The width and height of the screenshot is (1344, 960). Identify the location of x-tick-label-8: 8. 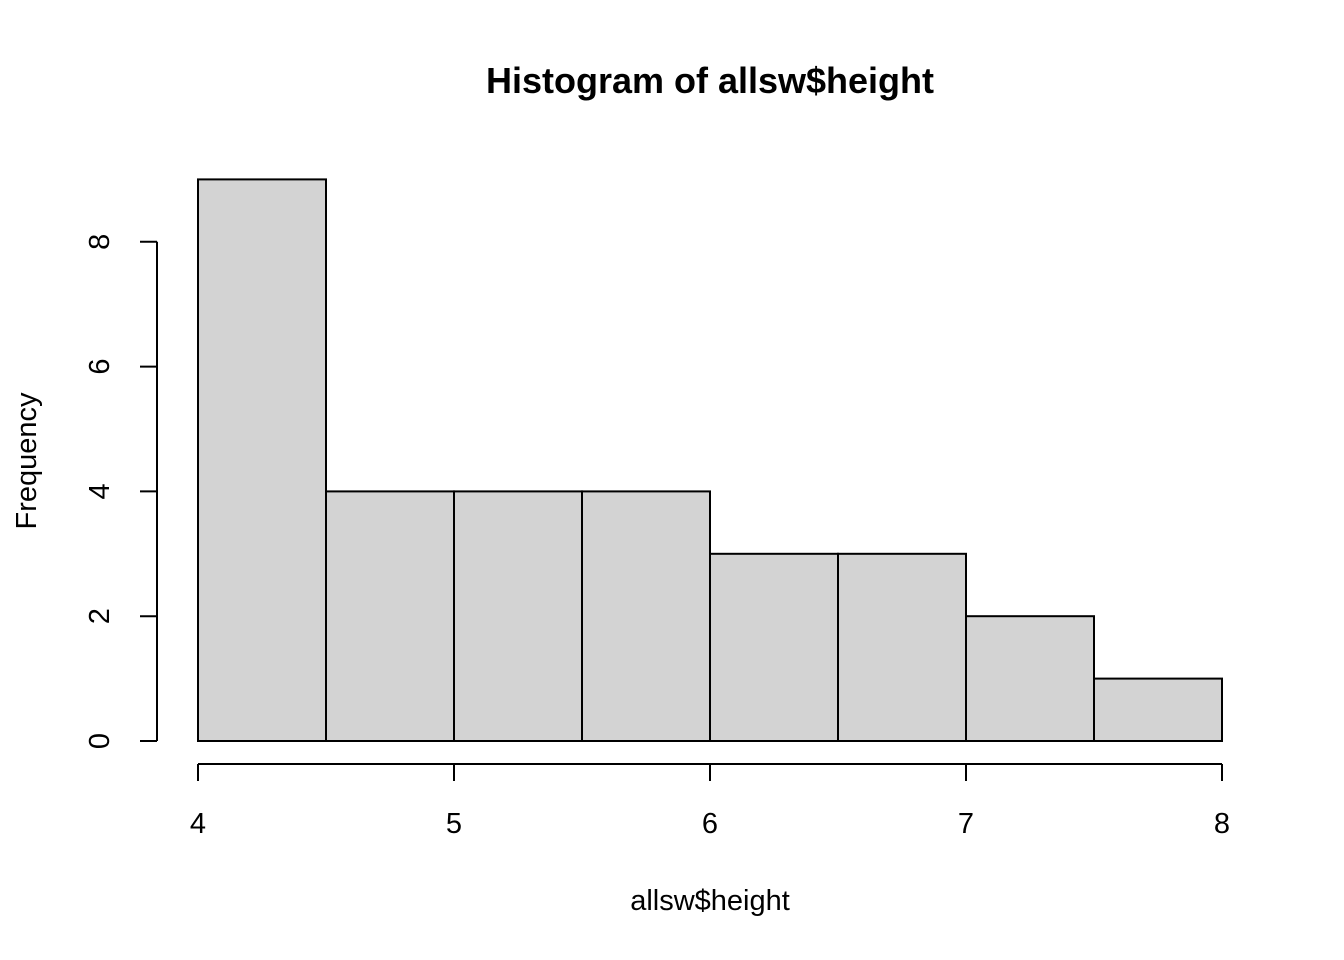
(1222, 824).